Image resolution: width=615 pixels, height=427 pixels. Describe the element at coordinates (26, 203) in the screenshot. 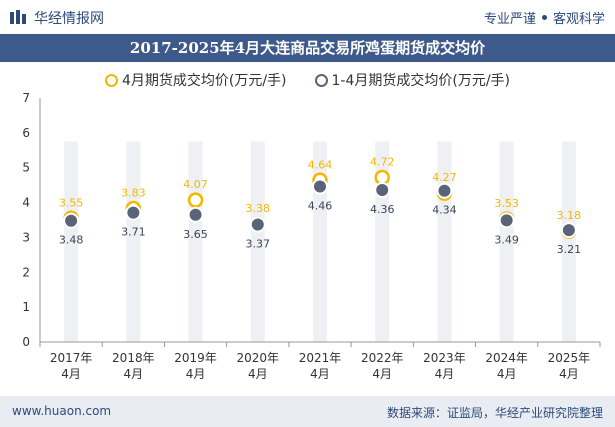

I see `y-tick-label: 4` at that location.